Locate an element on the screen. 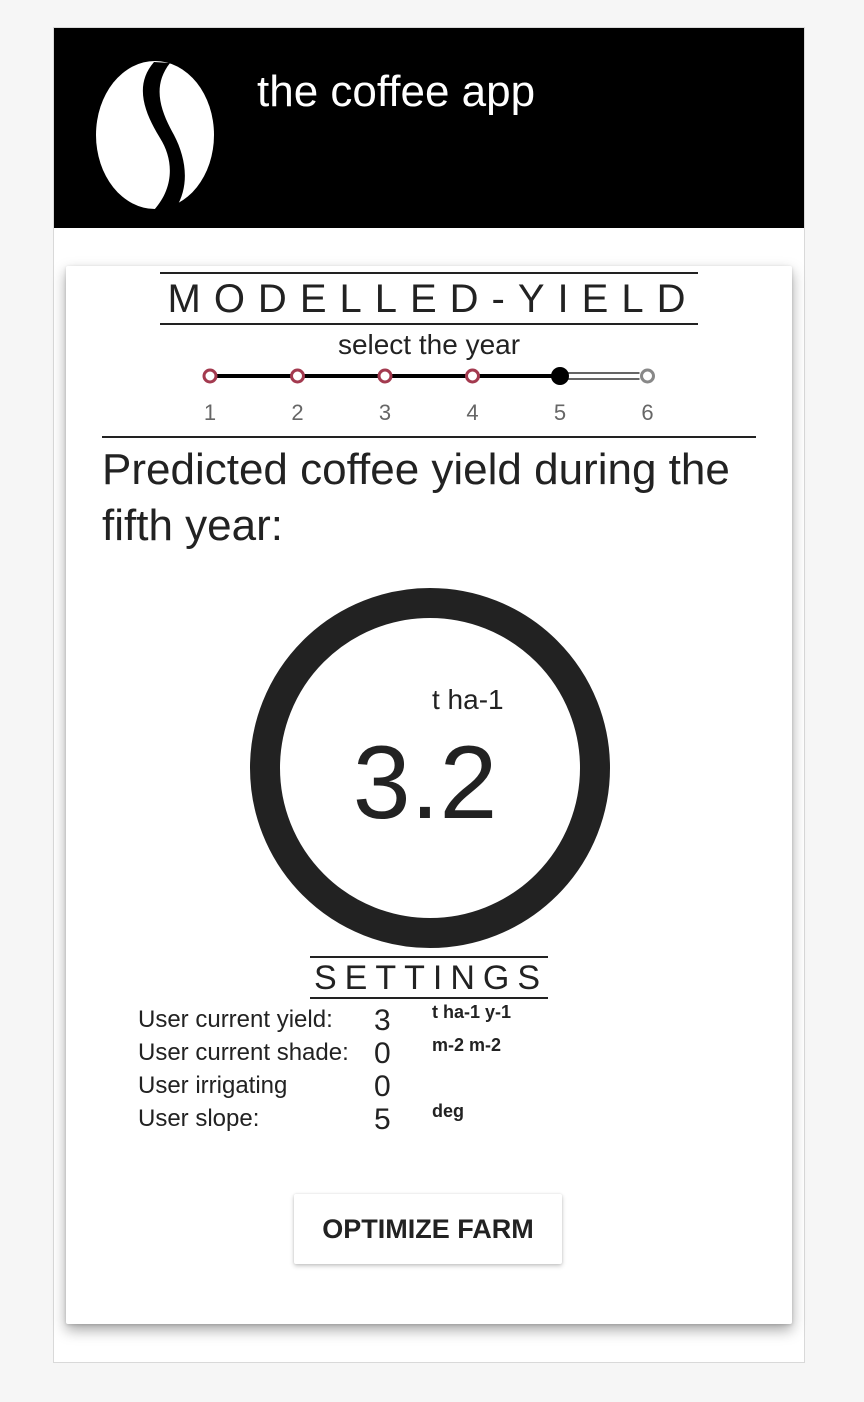 This screenshot has height=1402, width=864. settings-value: 5 is located at coordinates (382, 1119).